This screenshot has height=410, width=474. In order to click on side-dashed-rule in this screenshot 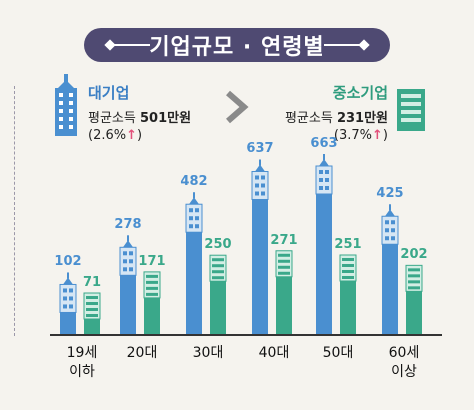, I will do `click(14, 211)`.